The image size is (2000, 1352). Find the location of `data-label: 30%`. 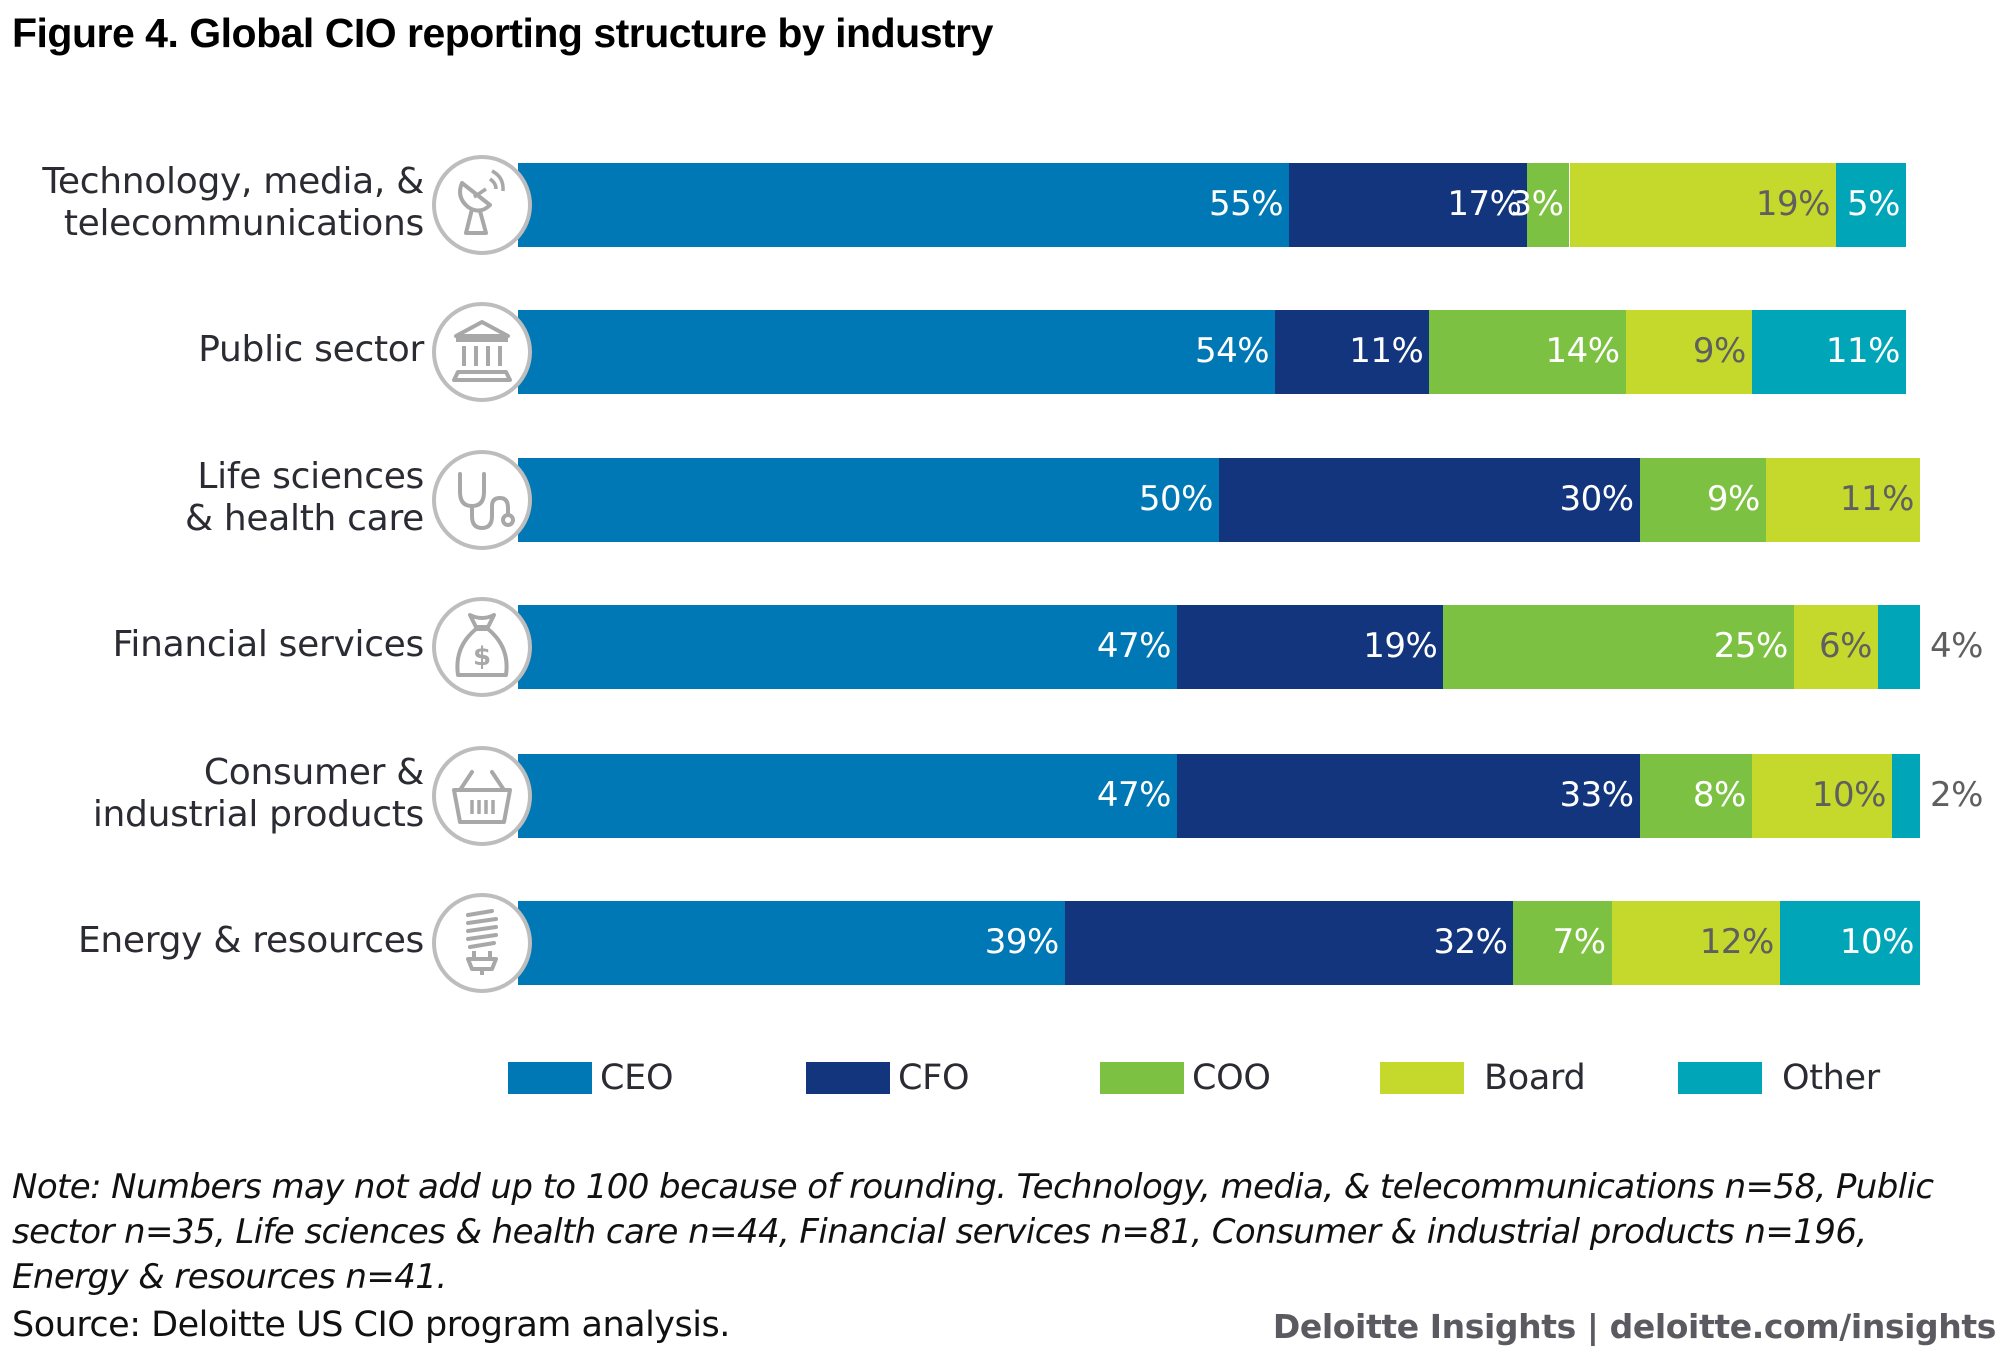

data-label: 30% is located at coordinates (1597, 499).